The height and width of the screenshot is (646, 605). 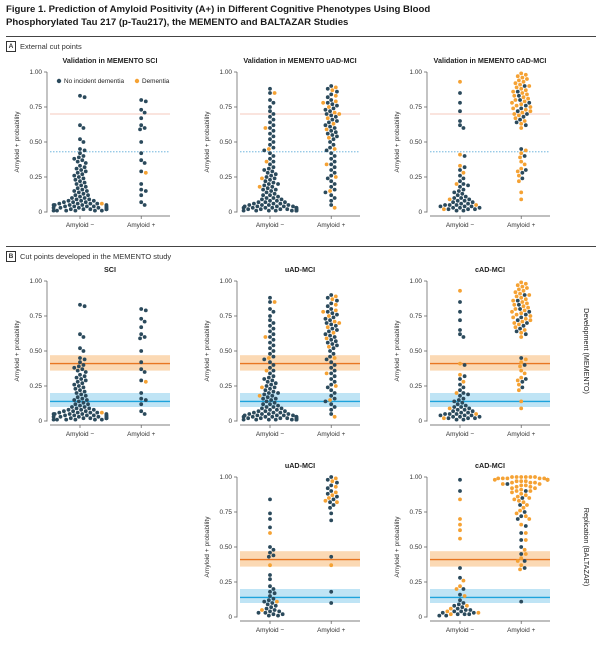 I want to click on x-tick-label: Amyloid −, so click(x=460, y=225).